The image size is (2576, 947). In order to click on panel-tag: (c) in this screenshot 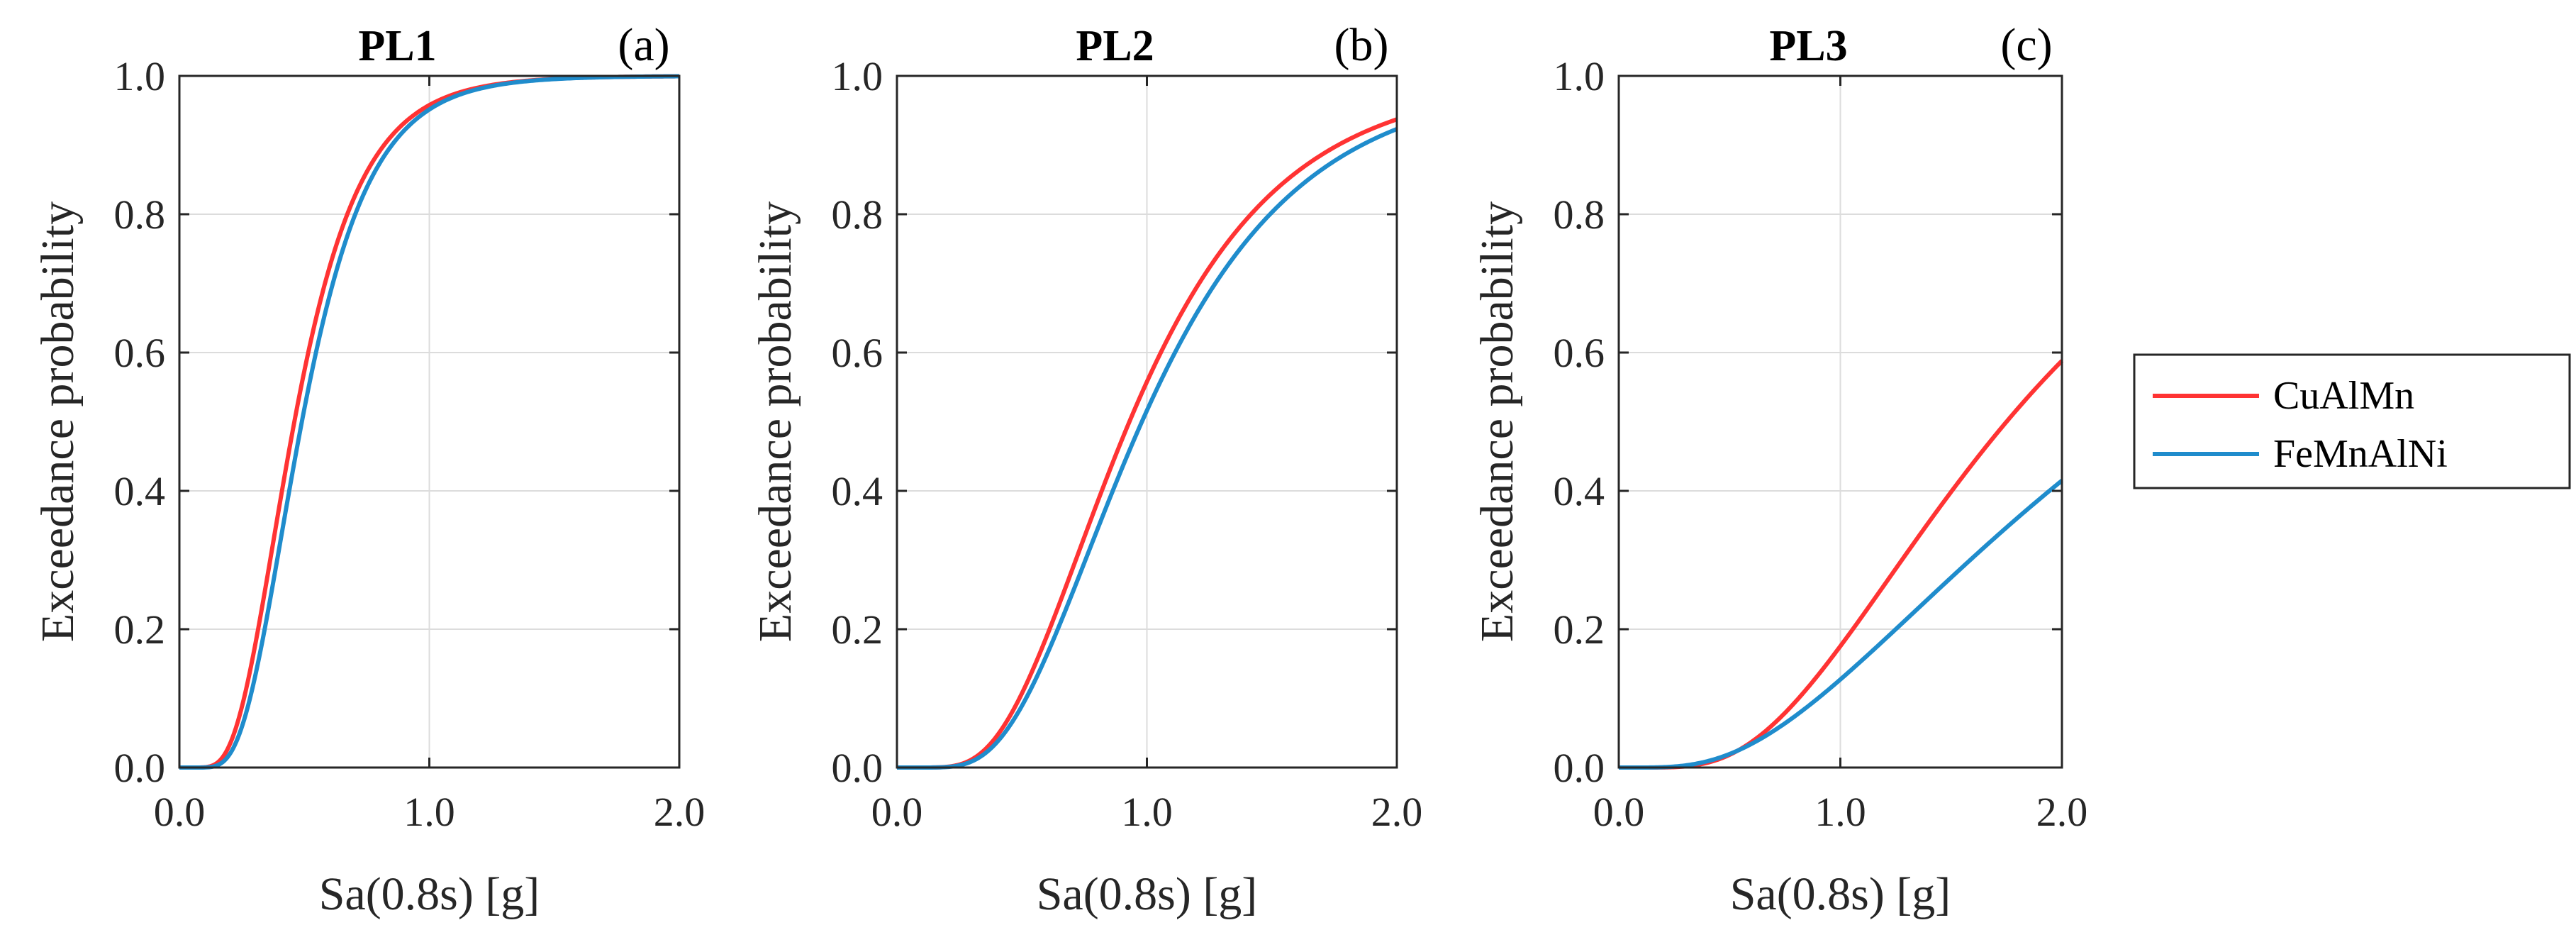, I will do `click(2026, 45)`.